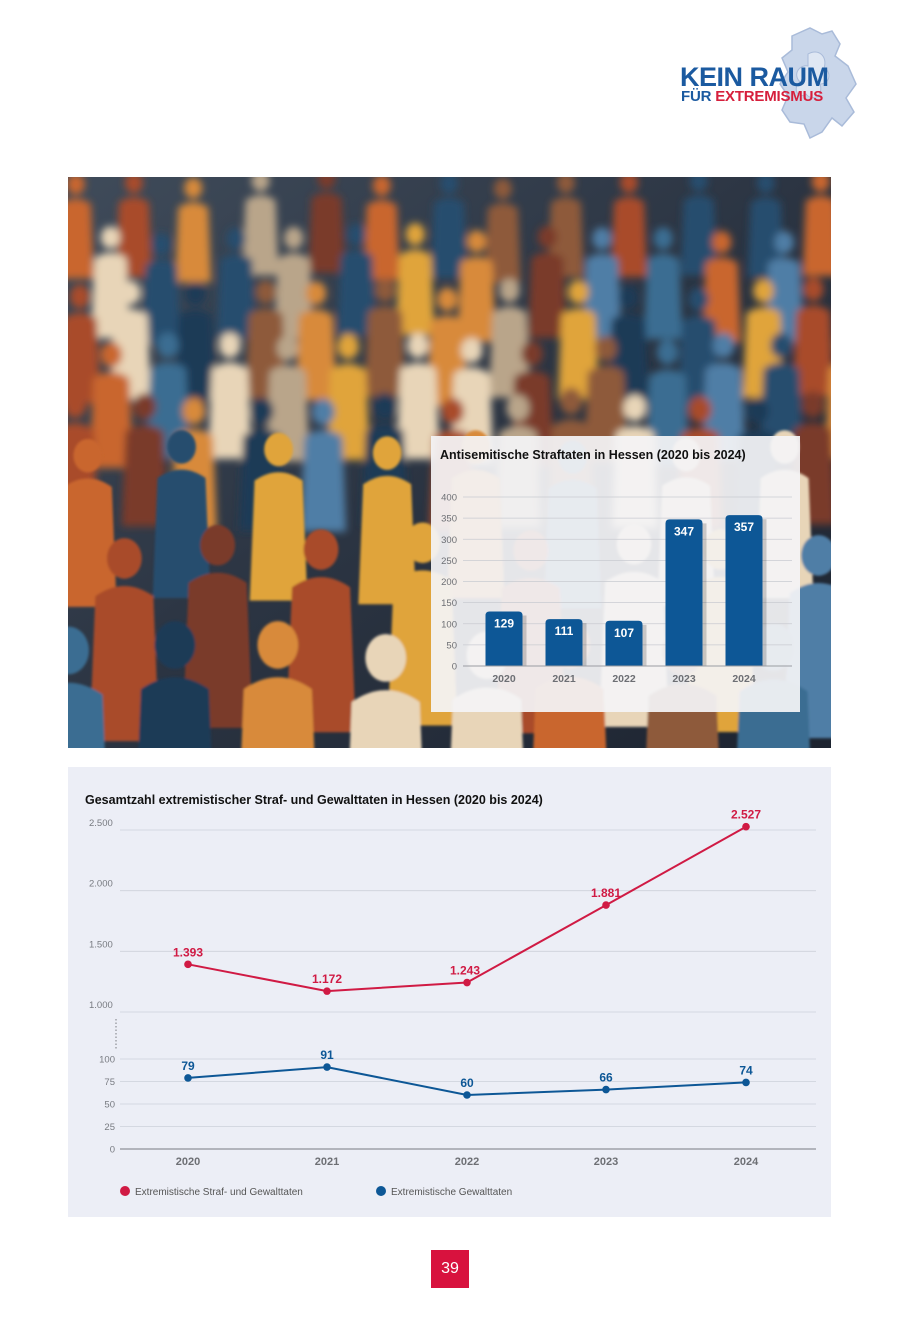 The image size is (900, 1324). I want to click on line-y-tick-label-upper: 2.000, so click(101, 884).